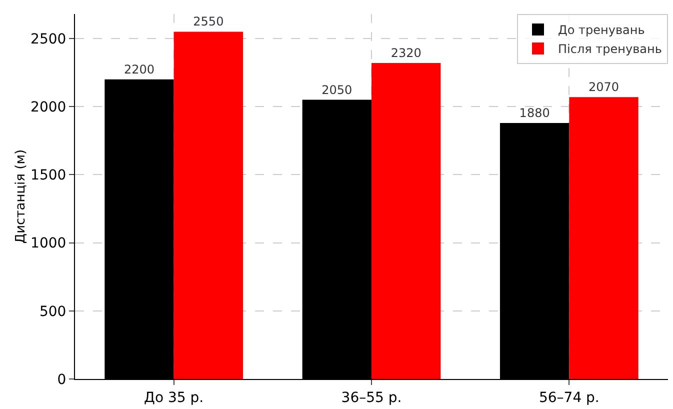 The image size is (673, 409). I want to click on legend-label: До тренувань, so click(601, 30).